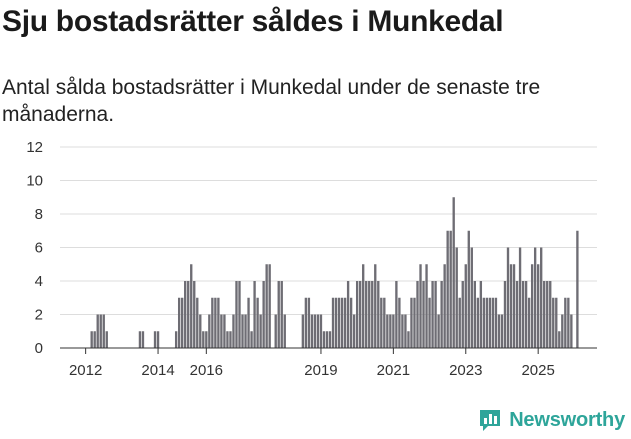  Describe the element at coordinates (157, 370) in the screenshot. I see `x-tick-label-2014: 2014` at that location.